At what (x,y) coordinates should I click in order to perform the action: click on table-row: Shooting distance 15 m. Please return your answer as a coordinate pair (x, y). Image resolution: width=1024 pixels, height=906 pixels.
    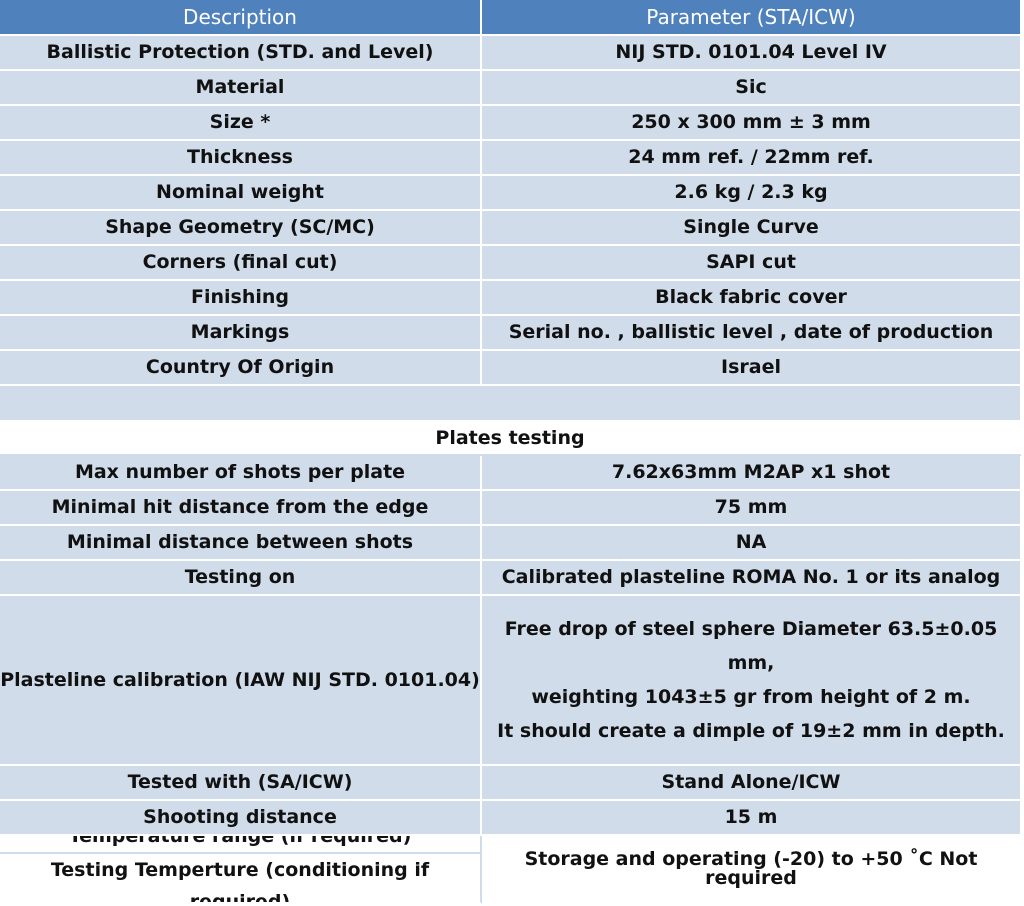
    Looking at the image, I should click on (511, 818).